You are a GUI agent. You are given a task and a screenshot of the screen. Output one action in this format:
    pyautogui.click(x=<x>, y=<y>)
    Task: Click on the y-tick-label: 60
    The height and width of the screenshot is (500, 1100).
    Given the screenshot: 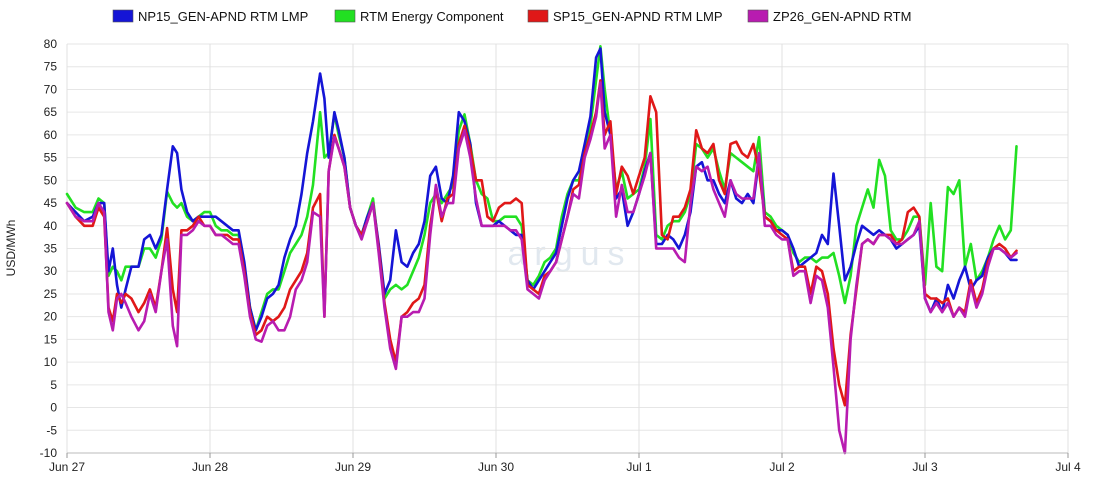 What is the action you would take?
    pyautogui.click(x=51, y=135)
    